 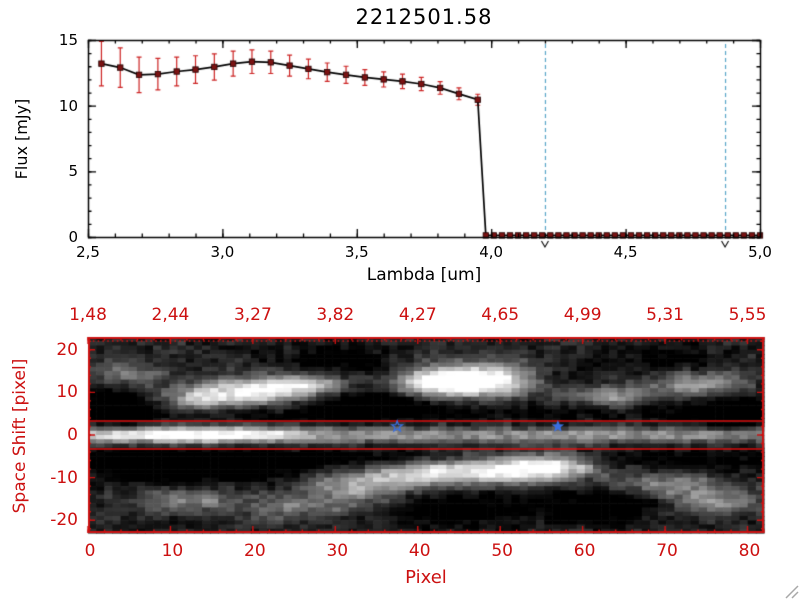 I want to click on tick-label: 3,0, so click(x=222, y=252).